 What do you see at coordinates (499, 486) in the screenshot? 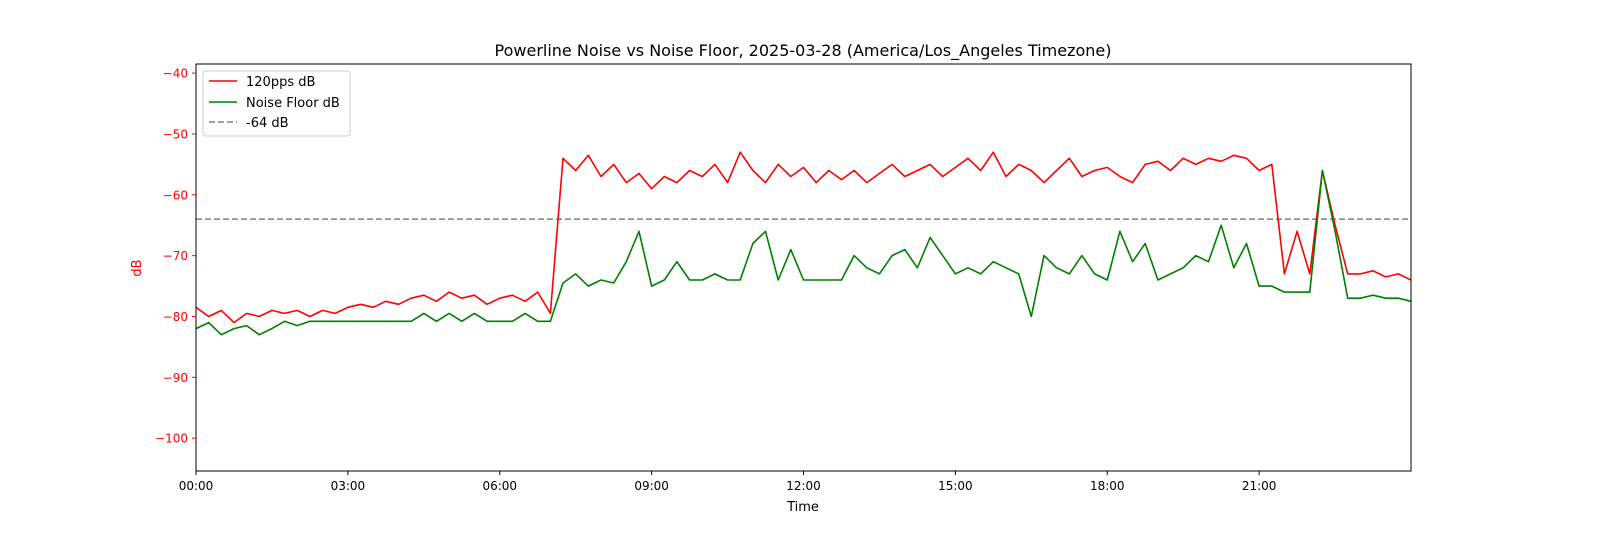
I see `x-tick-label: 06:00` at bounding box center [499, 486].